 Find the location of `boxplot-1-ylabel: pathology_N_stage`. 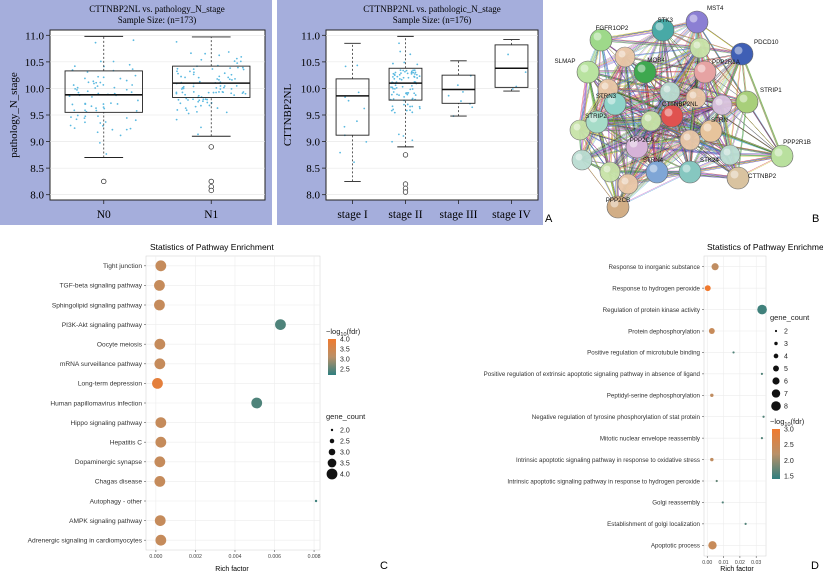

boxplot-1-ylabel: pathology_N_stage is located at coordinates (14, 115).